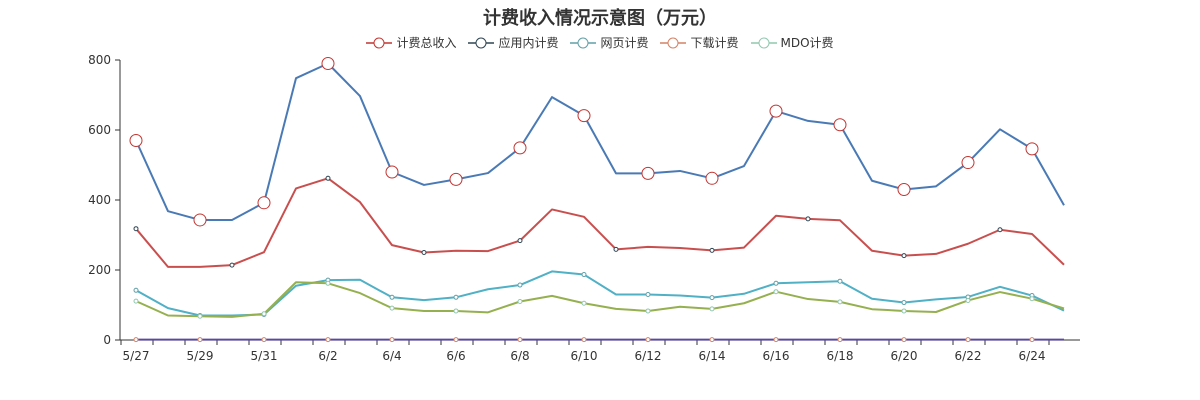 This screenshot has height=400, width=1200. I want to click on y-tick-label: 0, so click(107, 340).